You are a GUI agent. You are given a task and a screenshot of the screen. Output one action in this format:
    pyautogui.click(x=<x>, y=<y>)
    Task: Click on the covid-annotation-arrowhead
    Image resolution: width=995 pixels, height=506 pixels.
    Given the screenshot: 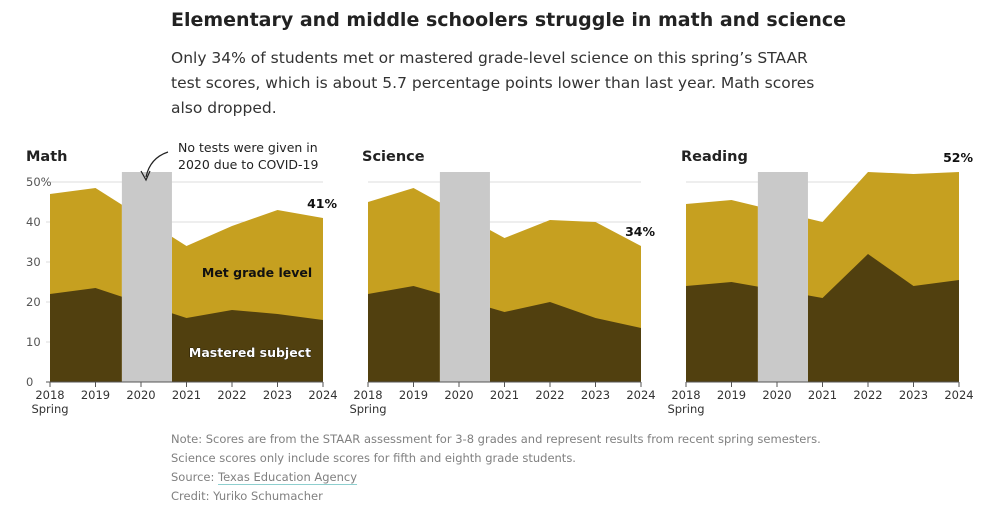 What is the action you would take?
    pyautogui.click(x=145, y=176)
    